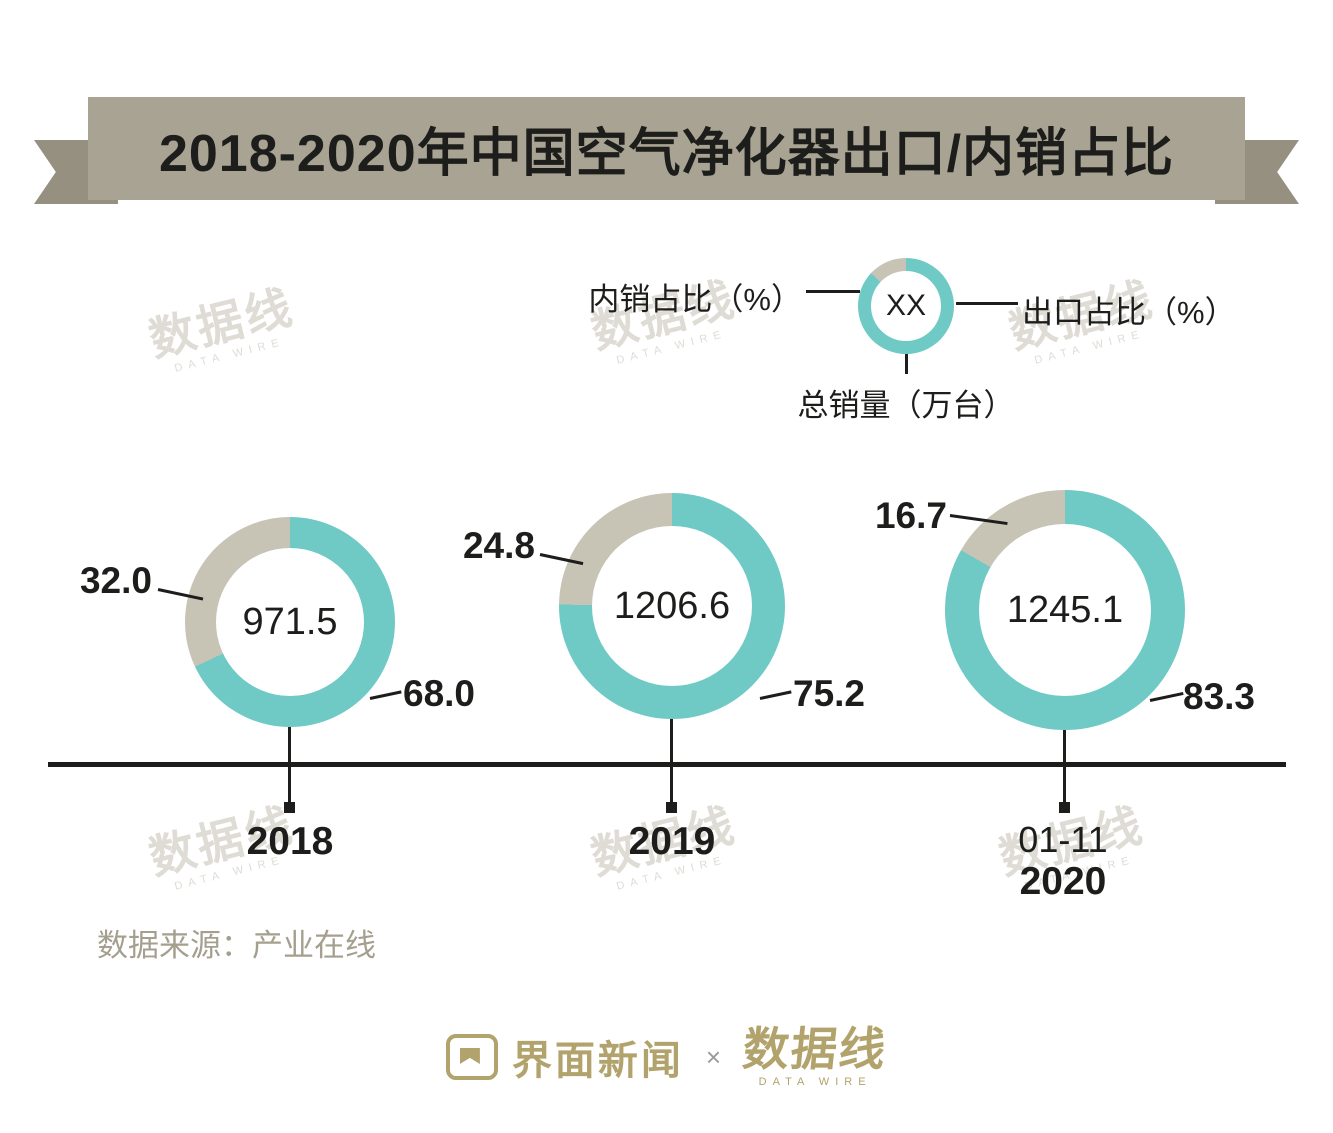 The height and width of the screenshot is (1133, 1333). Describe the element at coordinates (1063, 839) in the screenshot. I see `year-label-top: 01-11` at that location.